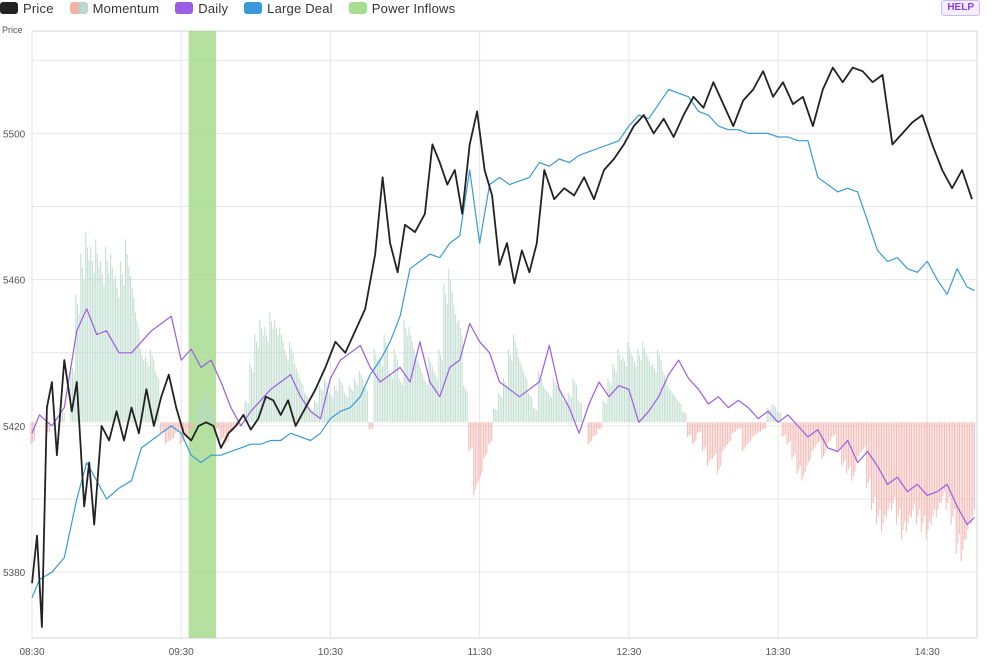 The image size is (994, 663). I want to click on legend-item-momentum: Momentum, so click(114, 8).